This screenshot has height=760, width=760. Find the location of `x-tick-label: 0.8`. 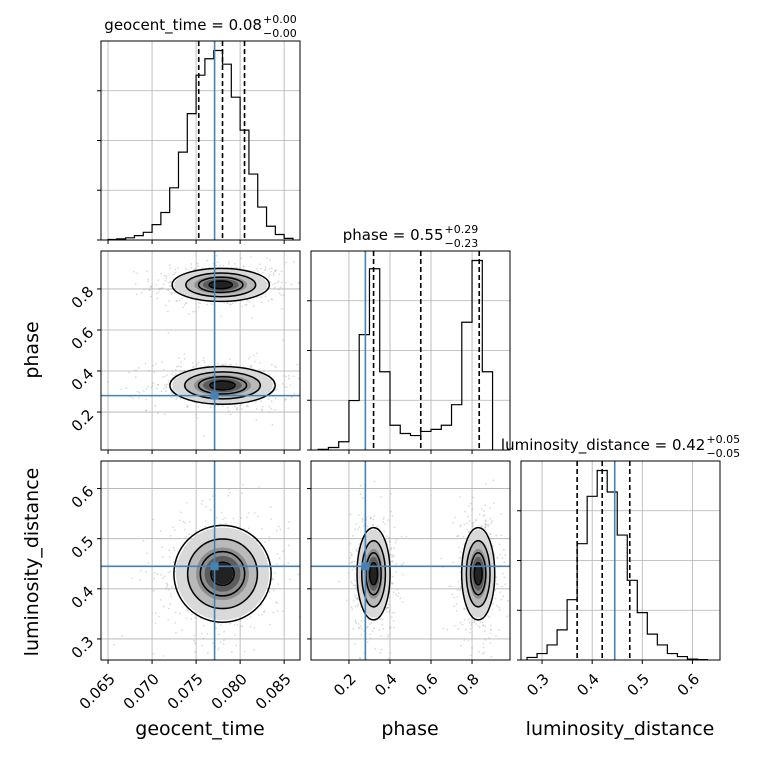

x-tick-label: 0.8 is located at coordinates (468, 685).